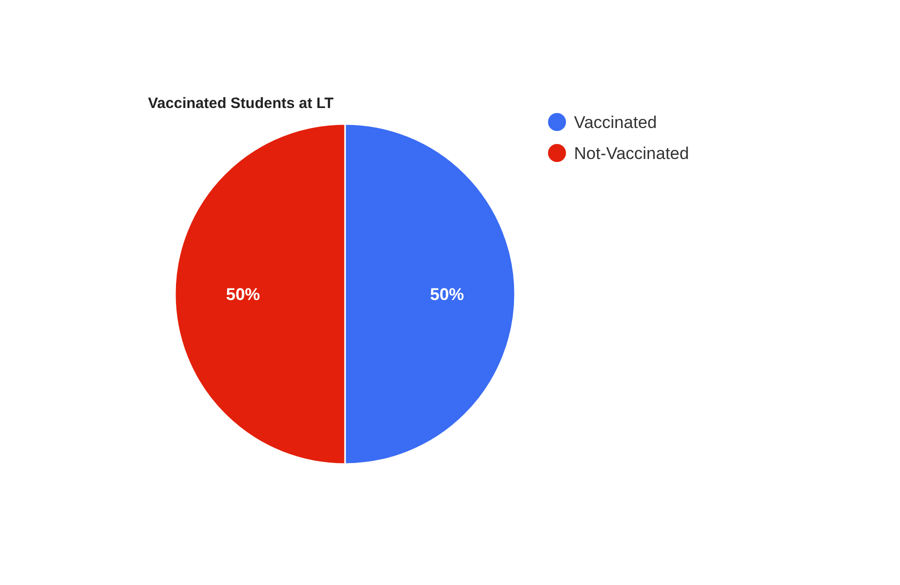 The width and height of the screenshot is (900, 585). What do you see at coordinates (615, 122) in the screenshot?
I see `legend-label: Vaccinated` at bounding box center [615, 122].